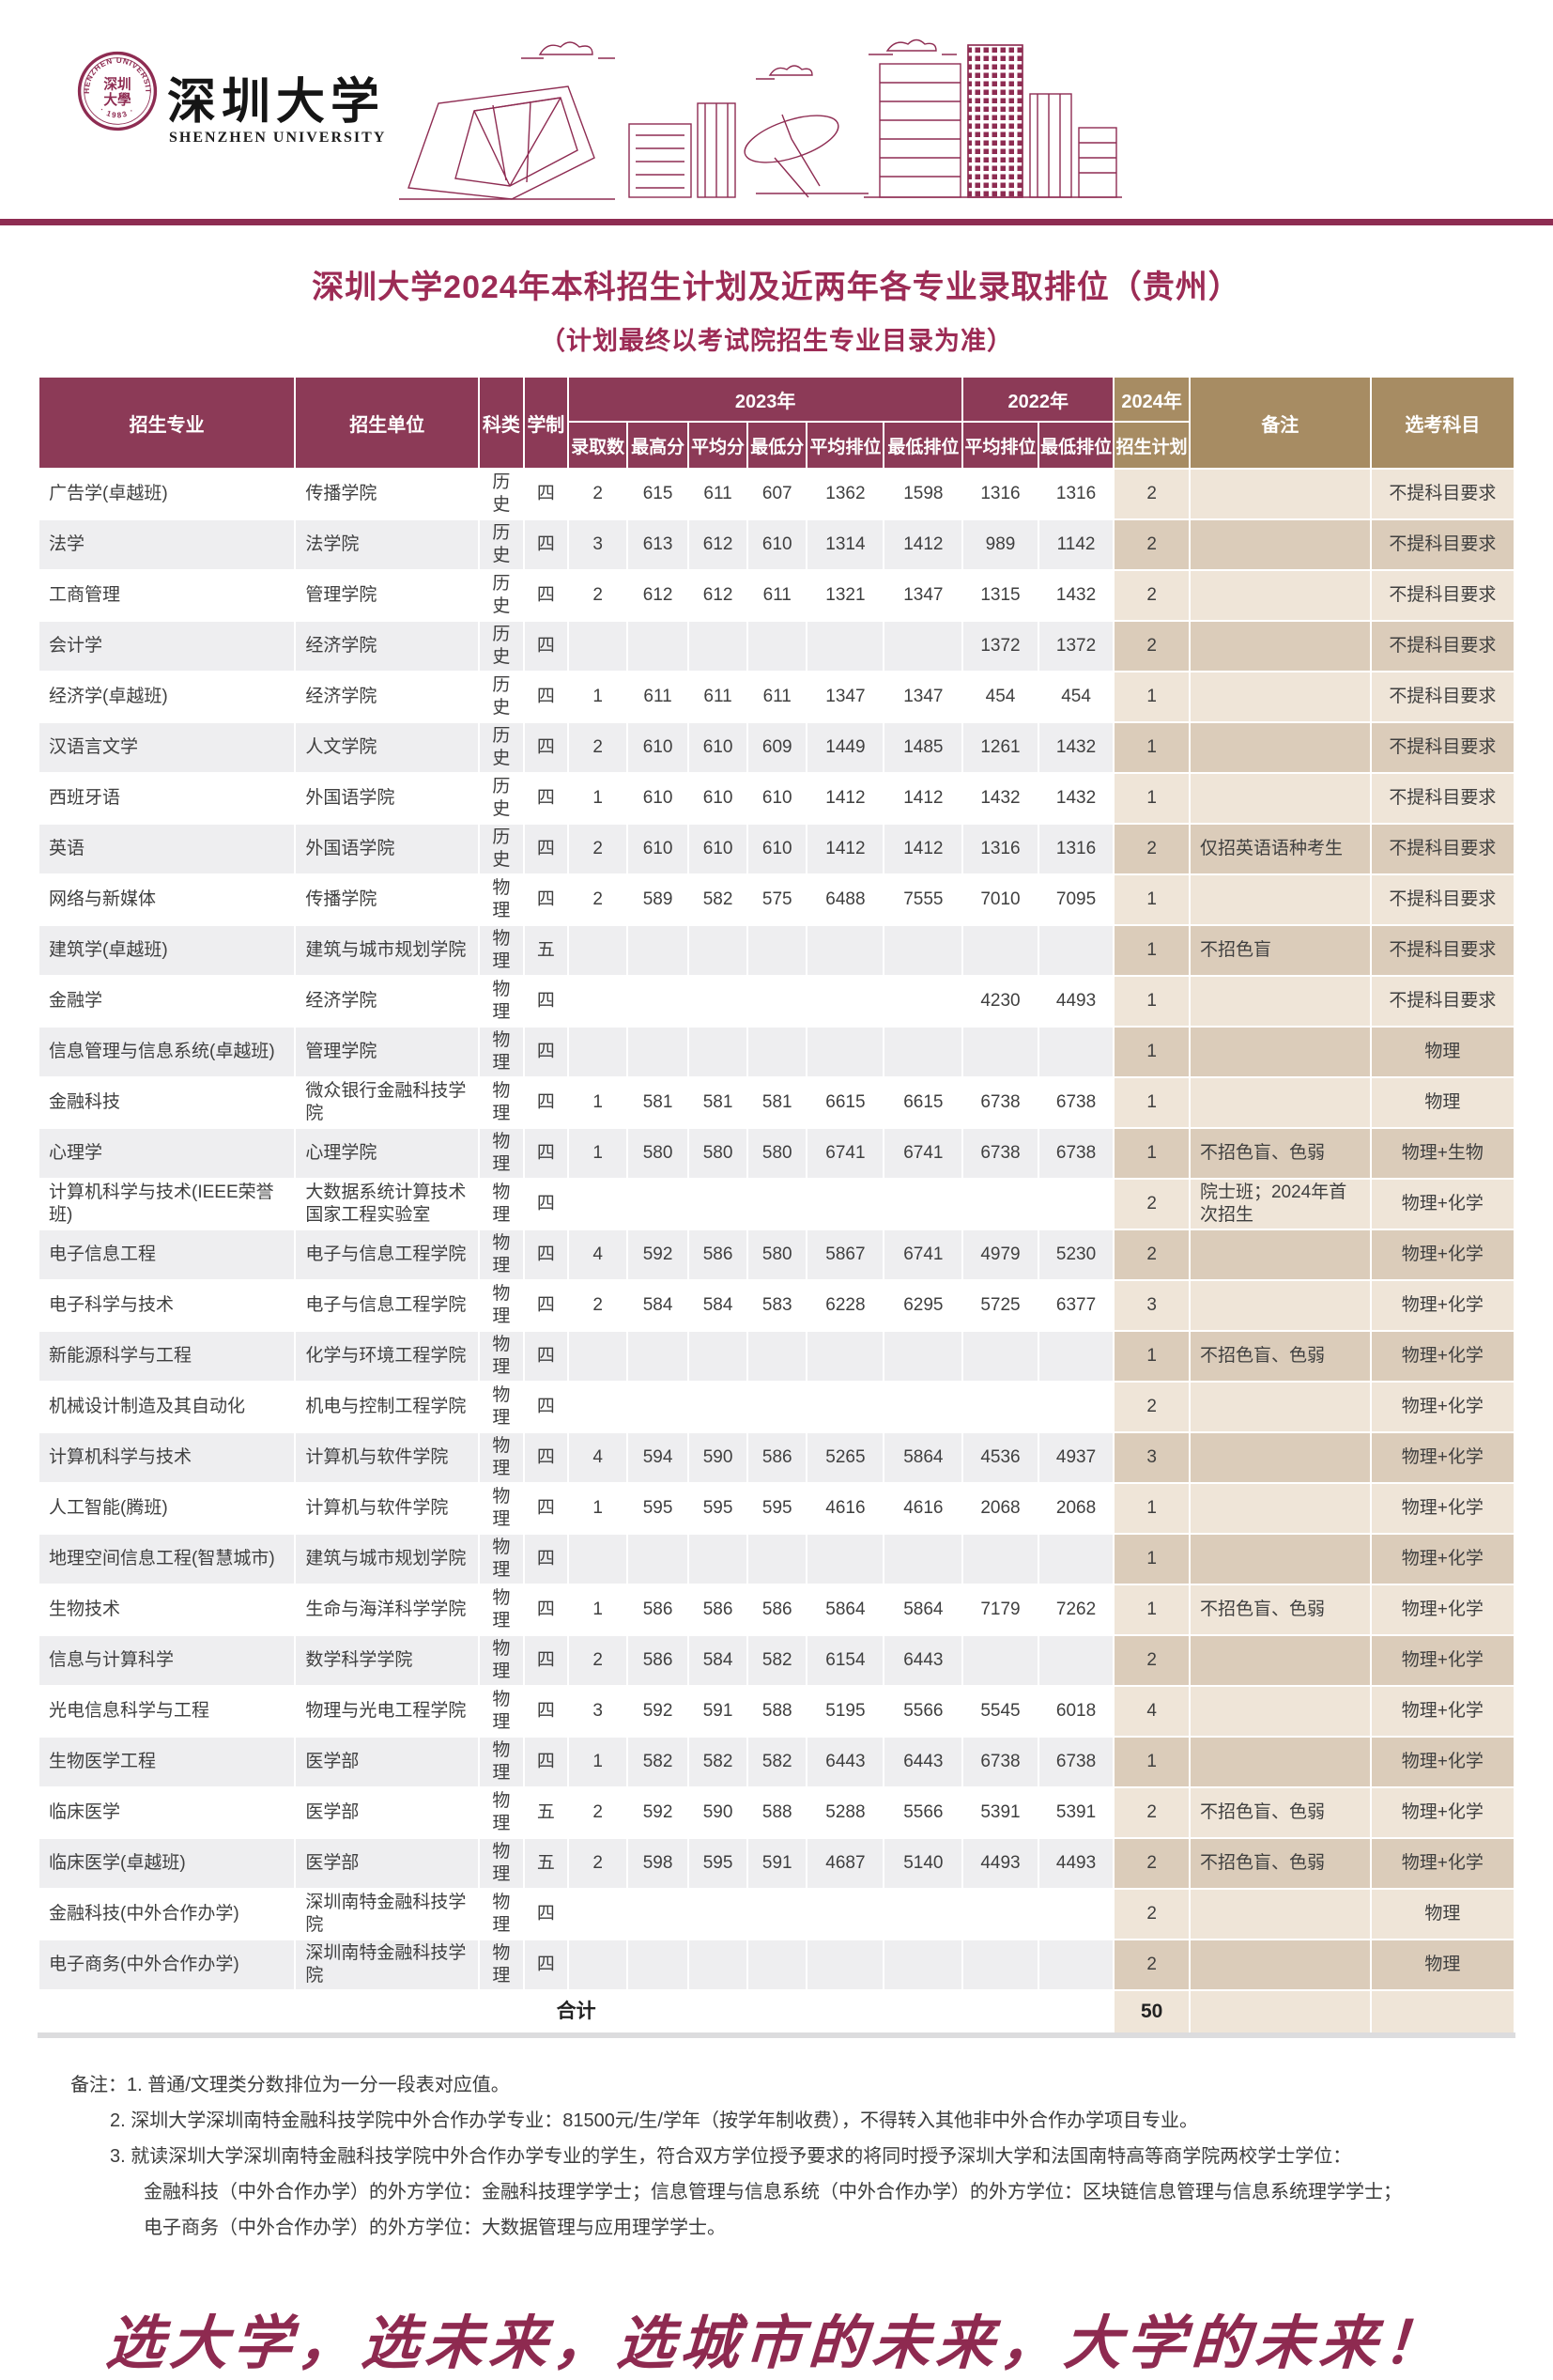  I want to click on cell-major: 光电信息科学与工程, so click(167, 1711).